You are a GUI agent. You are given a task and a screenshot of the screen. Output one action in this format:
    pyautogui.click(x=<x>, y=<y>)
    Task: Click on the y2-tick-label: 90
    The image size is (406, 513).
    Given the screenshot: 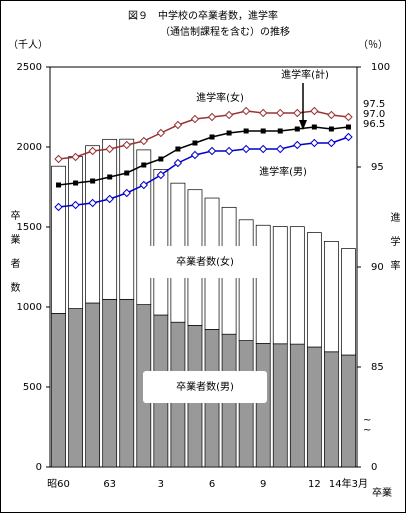 What is the action you would take?
    pyautogui.click(x=377, y=267)
    